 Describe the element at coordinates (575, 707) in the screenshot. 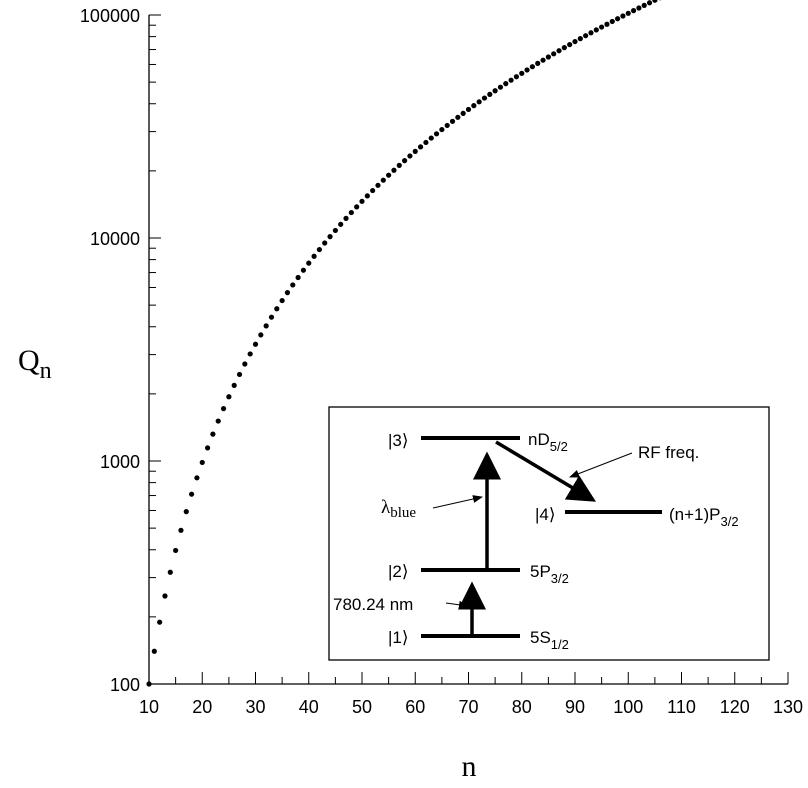

I see `x-tick-label: 90` at that location.